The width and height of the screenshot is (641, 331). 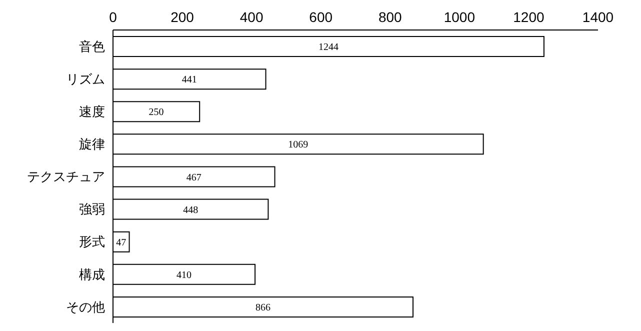 I want to click on y-tick-label: その他, so click(x=85, y=308).